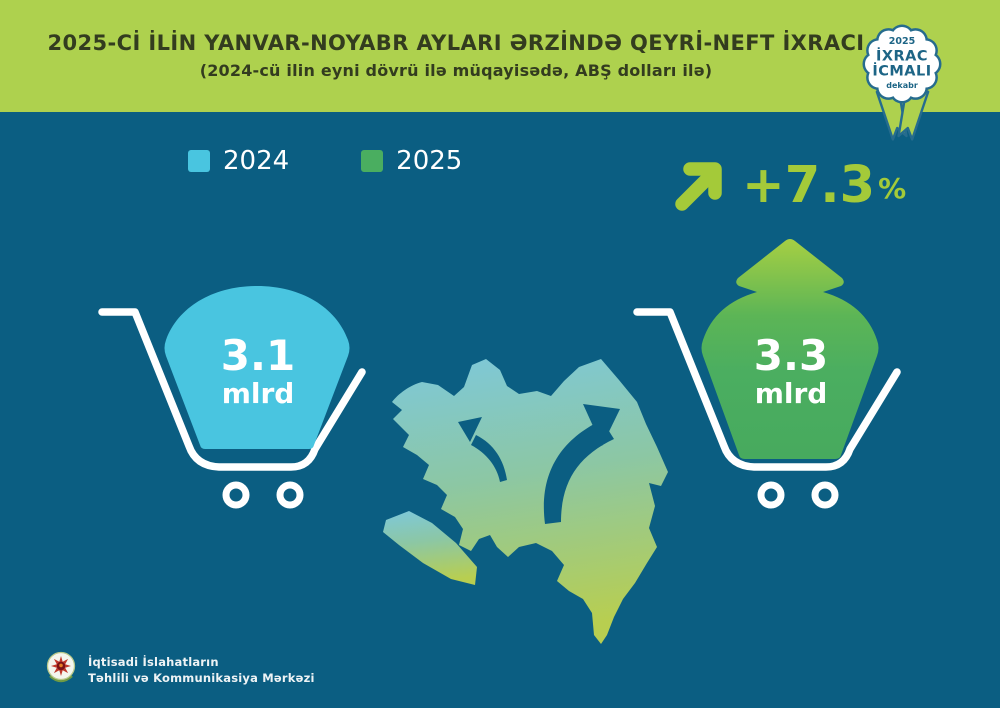 The height and width of the screenshot is (708, 1000). Describe the element at coordinates (153, 662) in the screenshot. I see `org-name-line1: İqtisadi İslahatların` at that location.